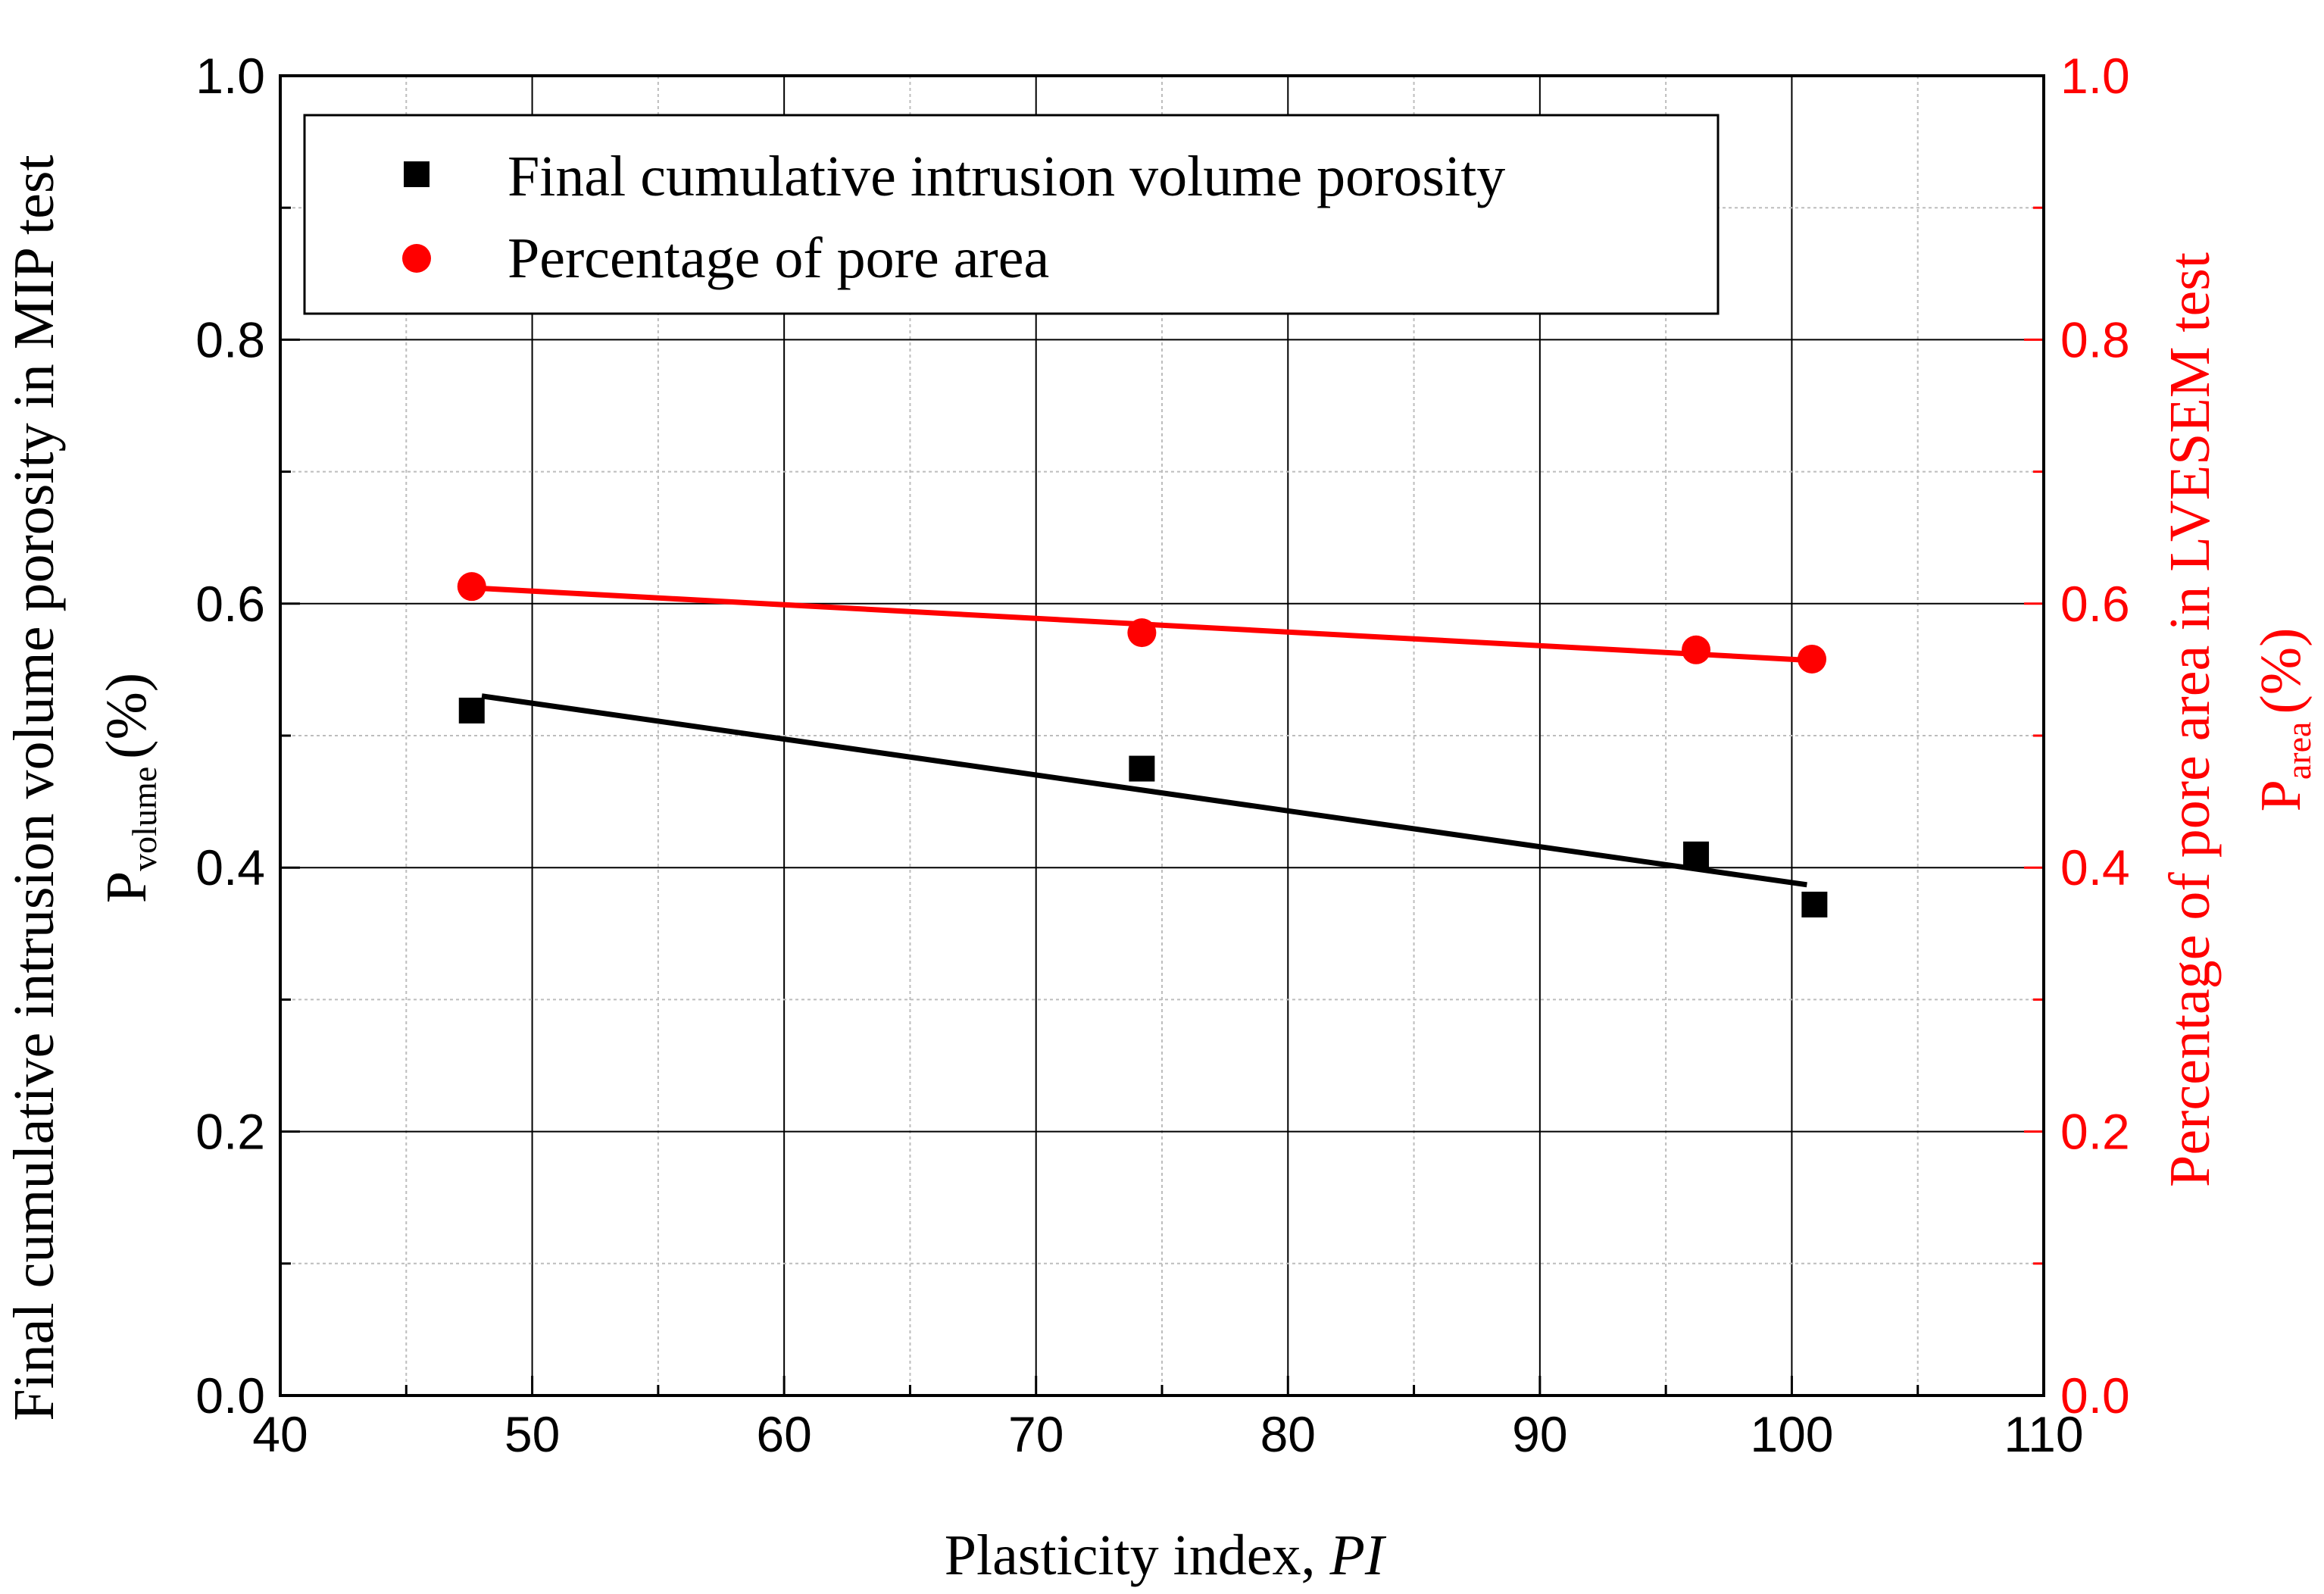  What do you see at coordinates (280, 1434) in the screenshot?
I see `x-tick-label: 40` at bounding box center [280, 1434].